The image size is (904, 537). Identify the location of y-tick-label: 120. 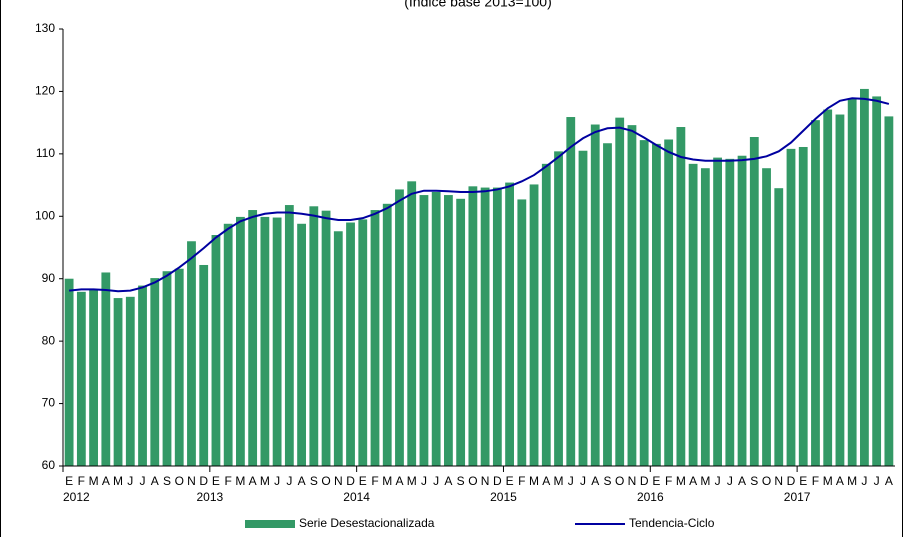
(45, 91).